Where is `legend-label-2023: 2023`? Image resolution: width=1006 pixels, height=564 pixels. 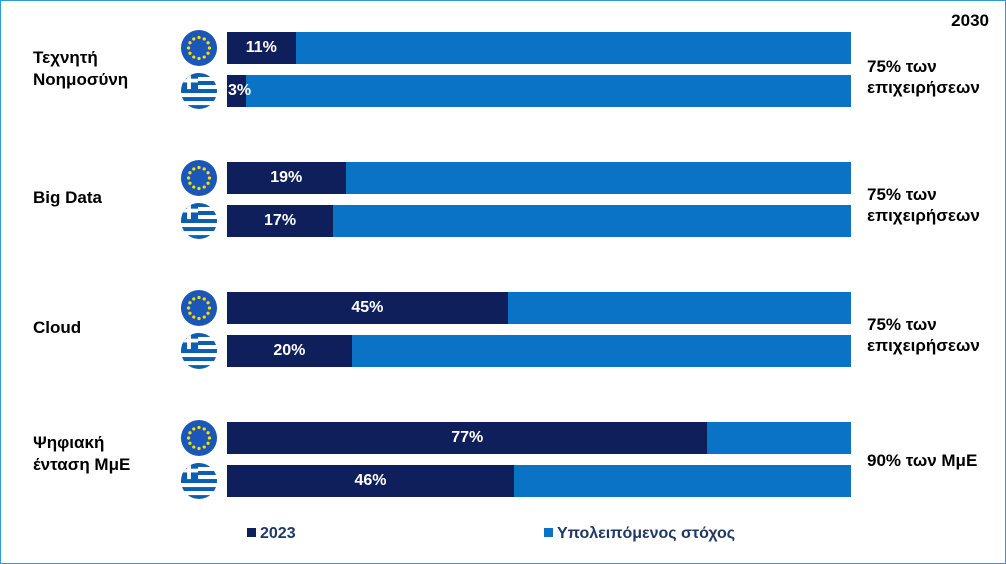
legend-label-2023: 2023 is located at coordinates (278, 533).